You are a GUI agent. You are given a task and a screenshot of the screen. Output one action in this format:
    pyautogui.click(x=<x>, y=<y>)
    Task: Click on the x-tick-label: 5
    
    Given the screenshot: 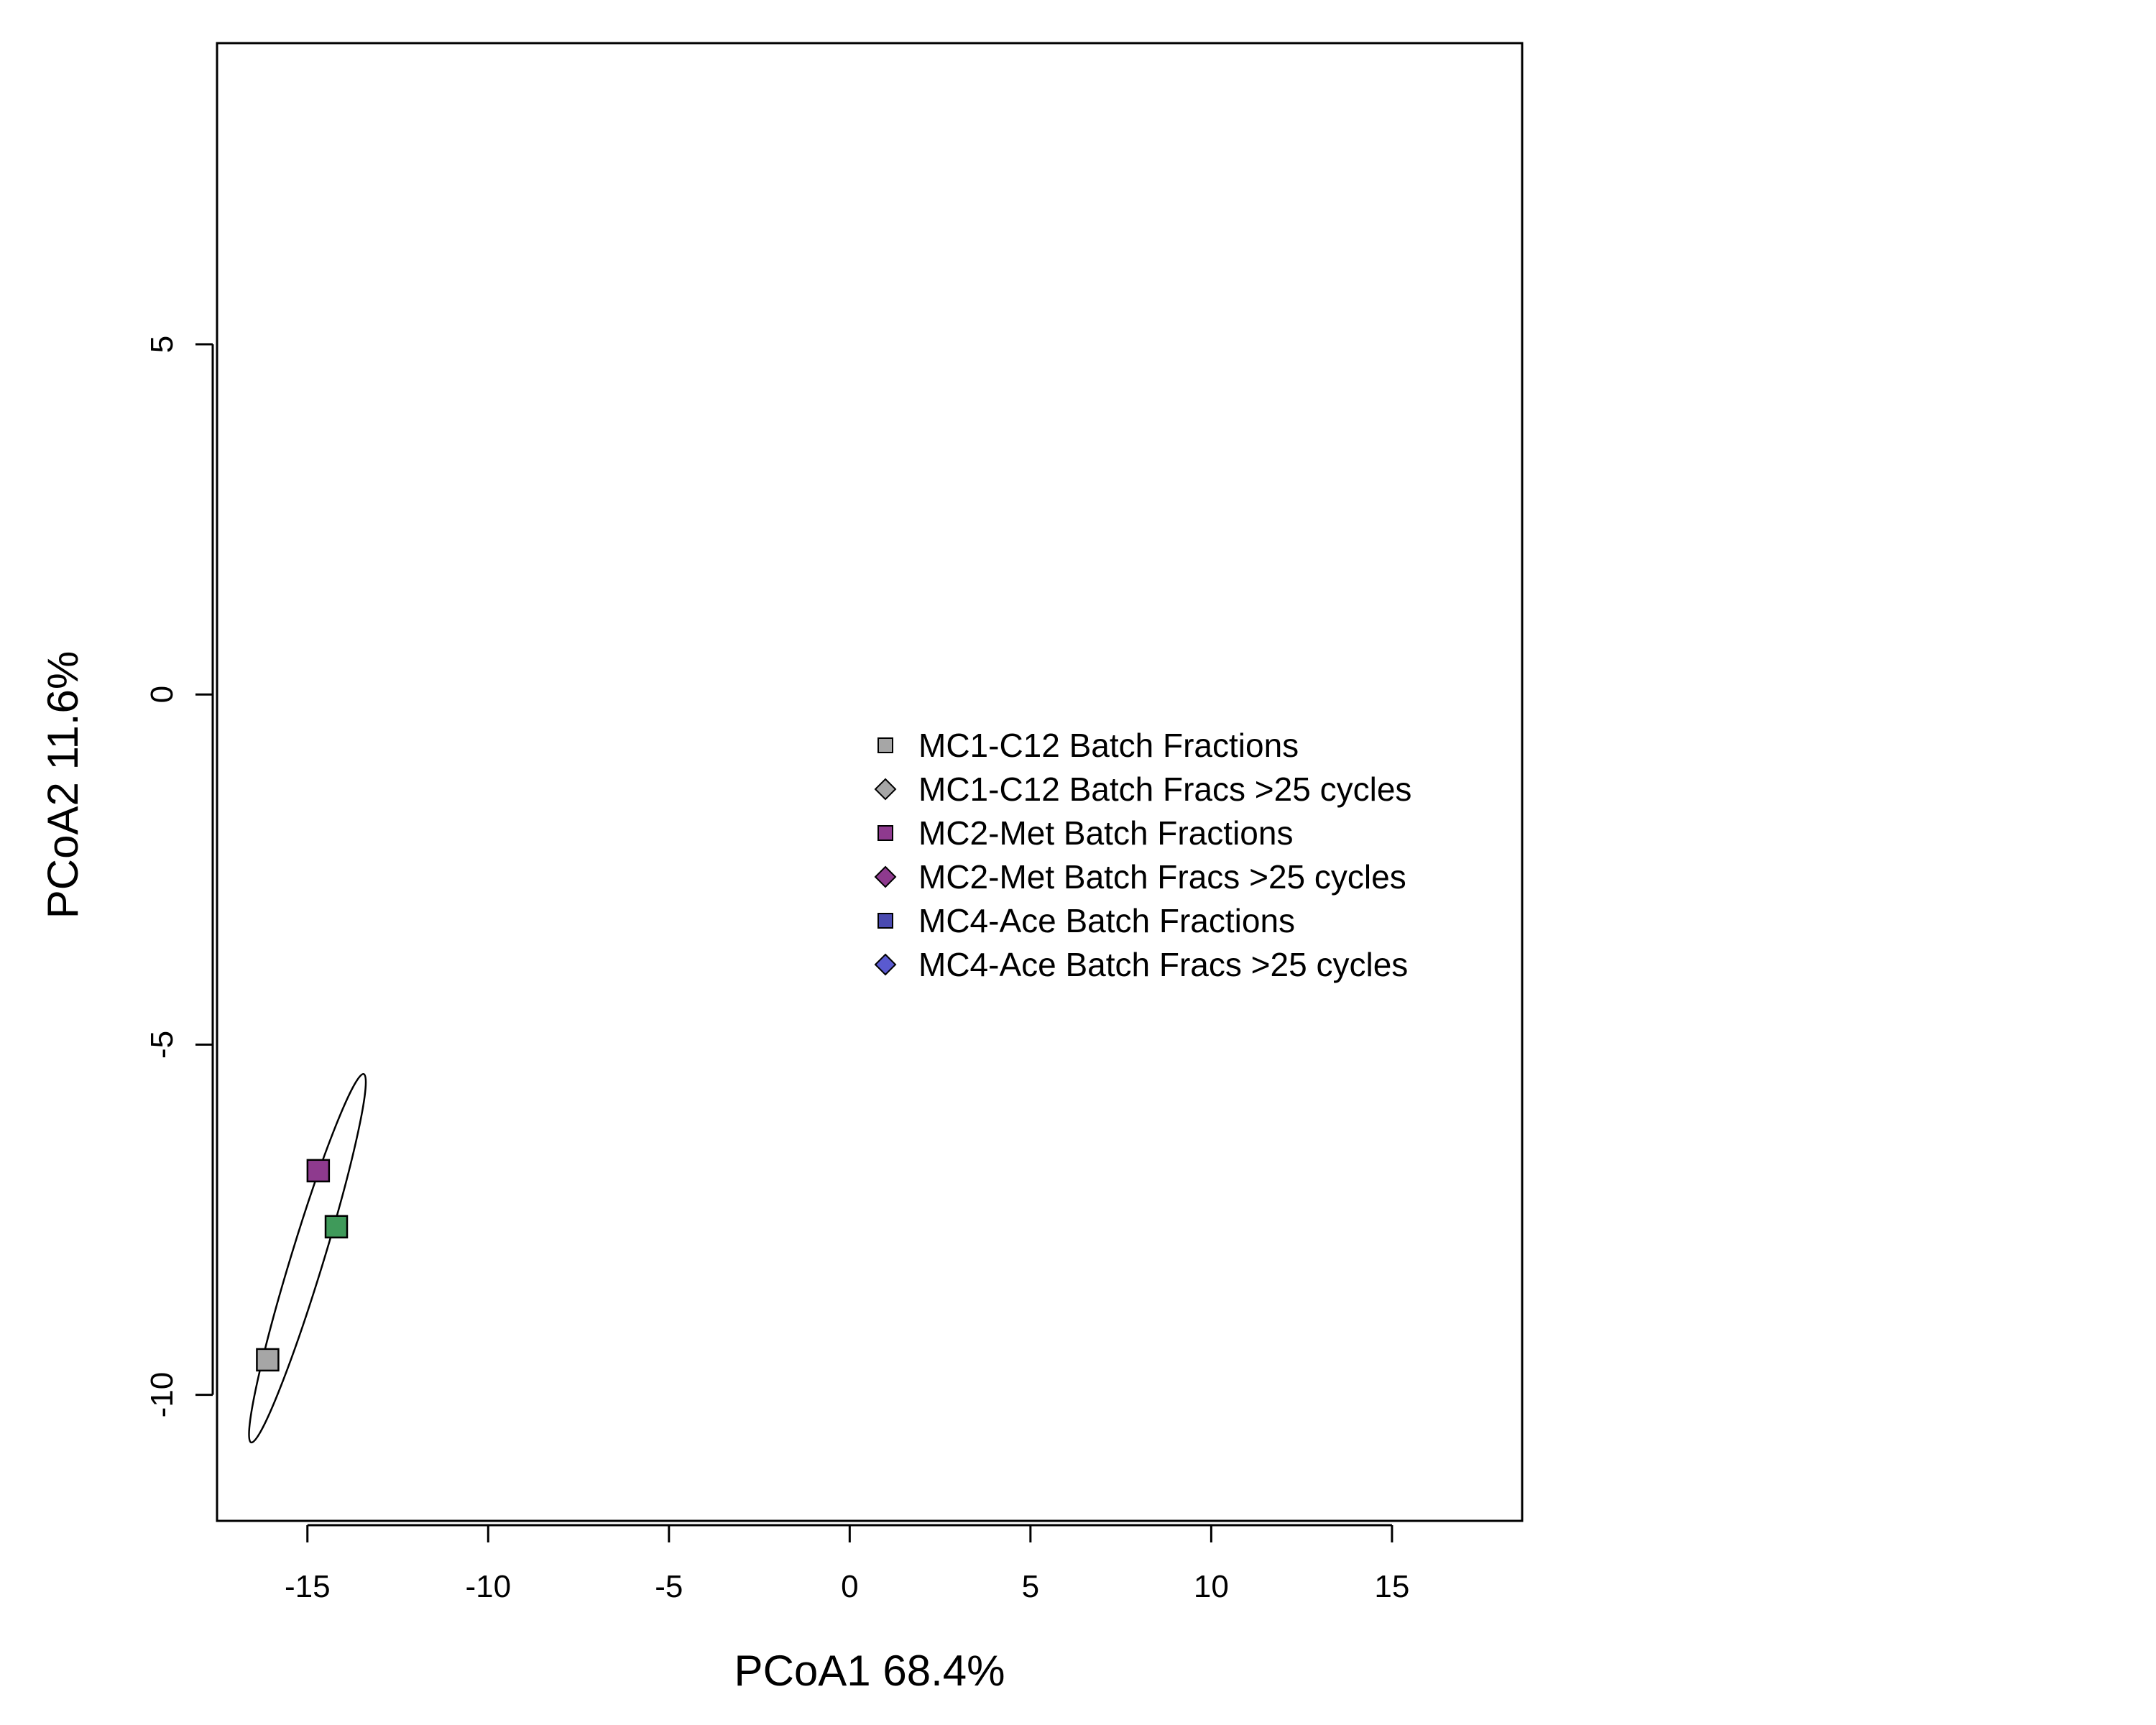 What is the action you would take?
    pyautogui.click(x=1030, y=1586)
    